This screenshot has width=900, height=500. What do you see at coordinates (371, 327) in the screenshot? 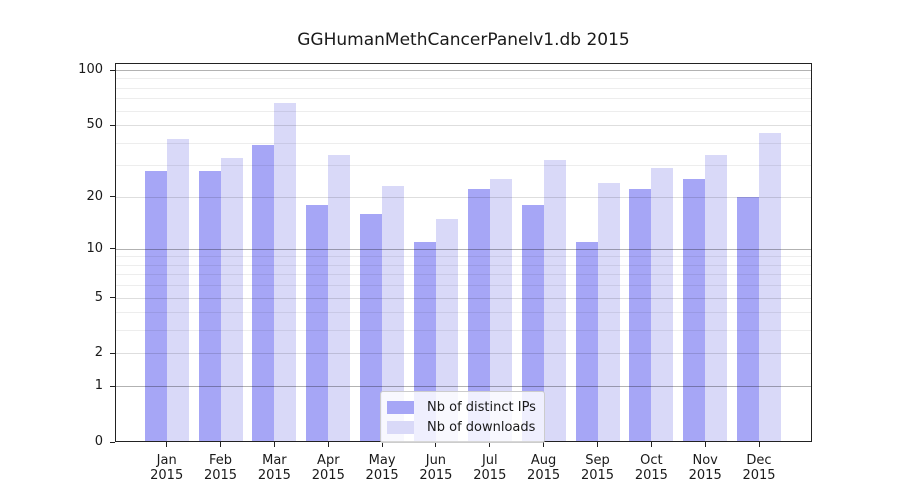
I see `bar-may-ips` at bounding box center [371, 327].